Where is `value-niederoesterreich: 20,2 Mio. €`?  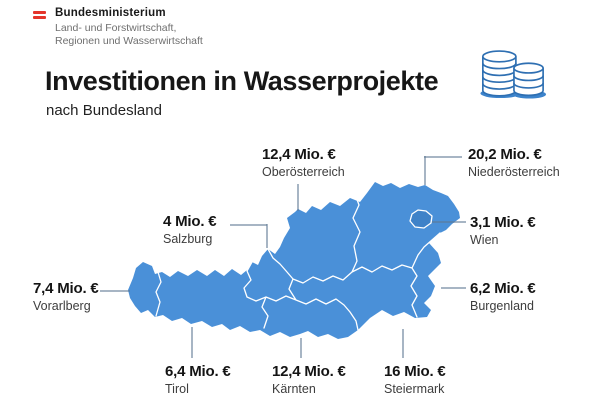
value-niederoesterreich: 20,2 Mio. € is located at coordinates (505, 154).